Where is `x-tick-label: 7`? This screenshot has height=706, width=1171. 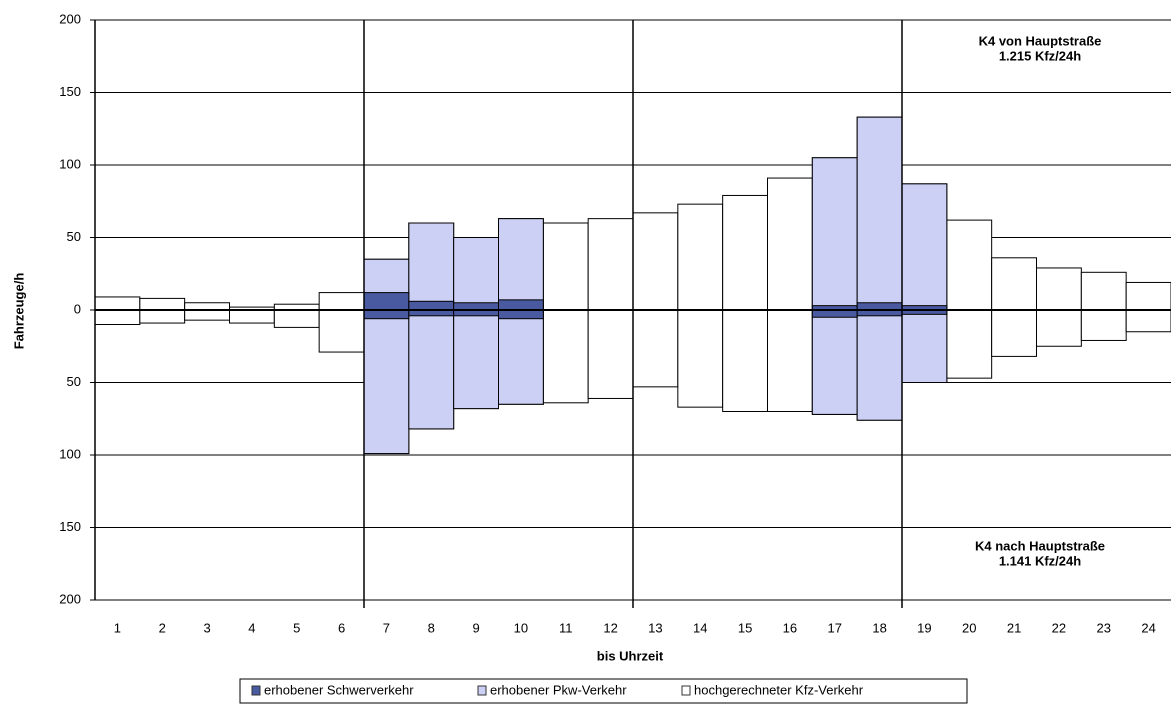
x-tick-label: 7 is located at coordinates (386, 627).